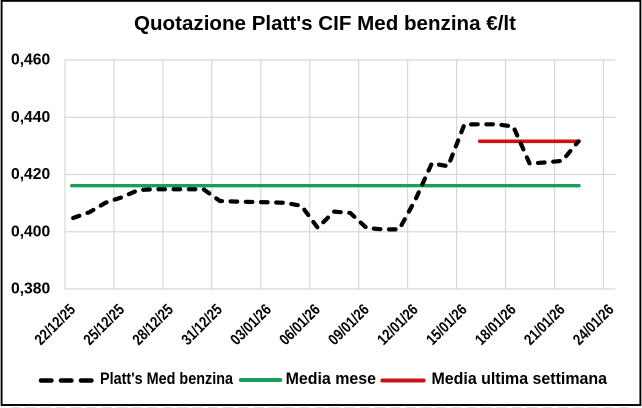 This screenshot has height=408, width=642. What do you see at coordinates (520, 378) in the screenshot?
I see `svg-text: Media ultima settimana` at bounding box center [520, 378].